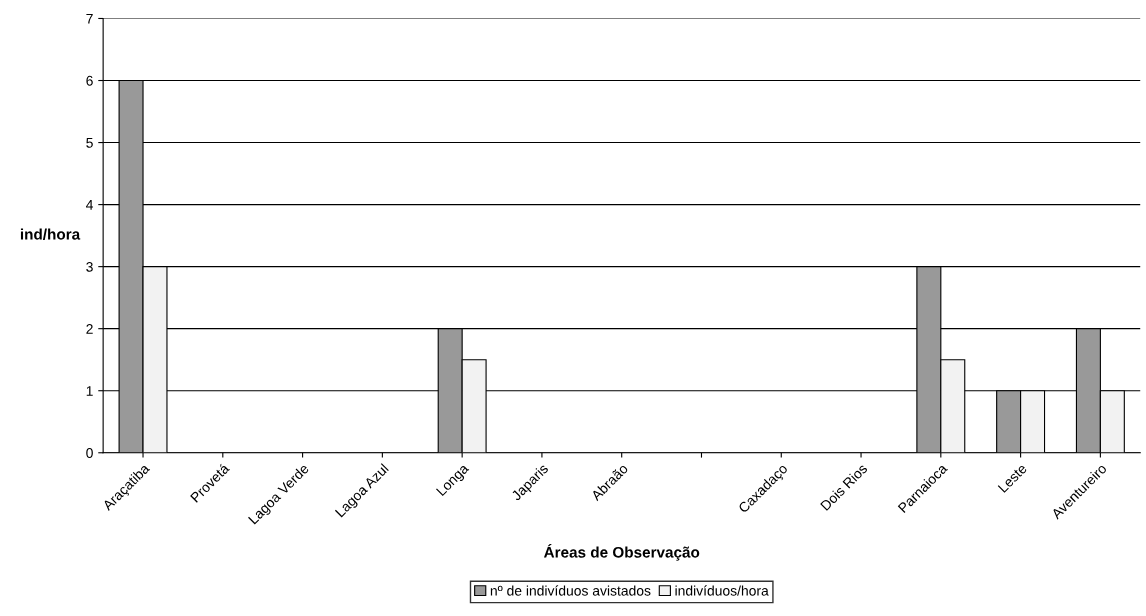  Describe the element at coordinates (89, 453) in the screenshot. I see `y-tick-label: 0` at that location.